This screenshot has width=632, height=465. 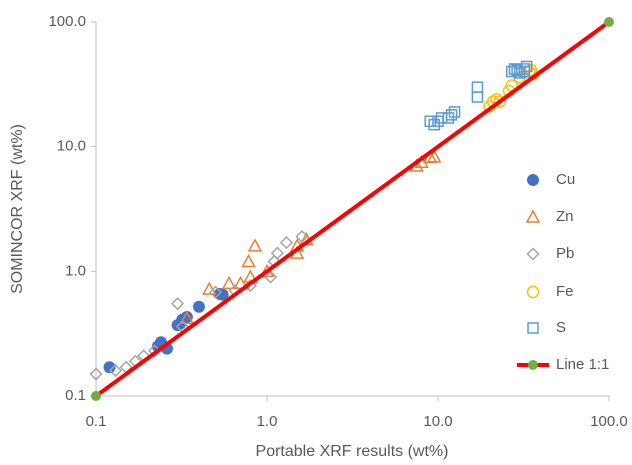 I want to click on x-tick-label: 0.1, so click(x=96, y=421).